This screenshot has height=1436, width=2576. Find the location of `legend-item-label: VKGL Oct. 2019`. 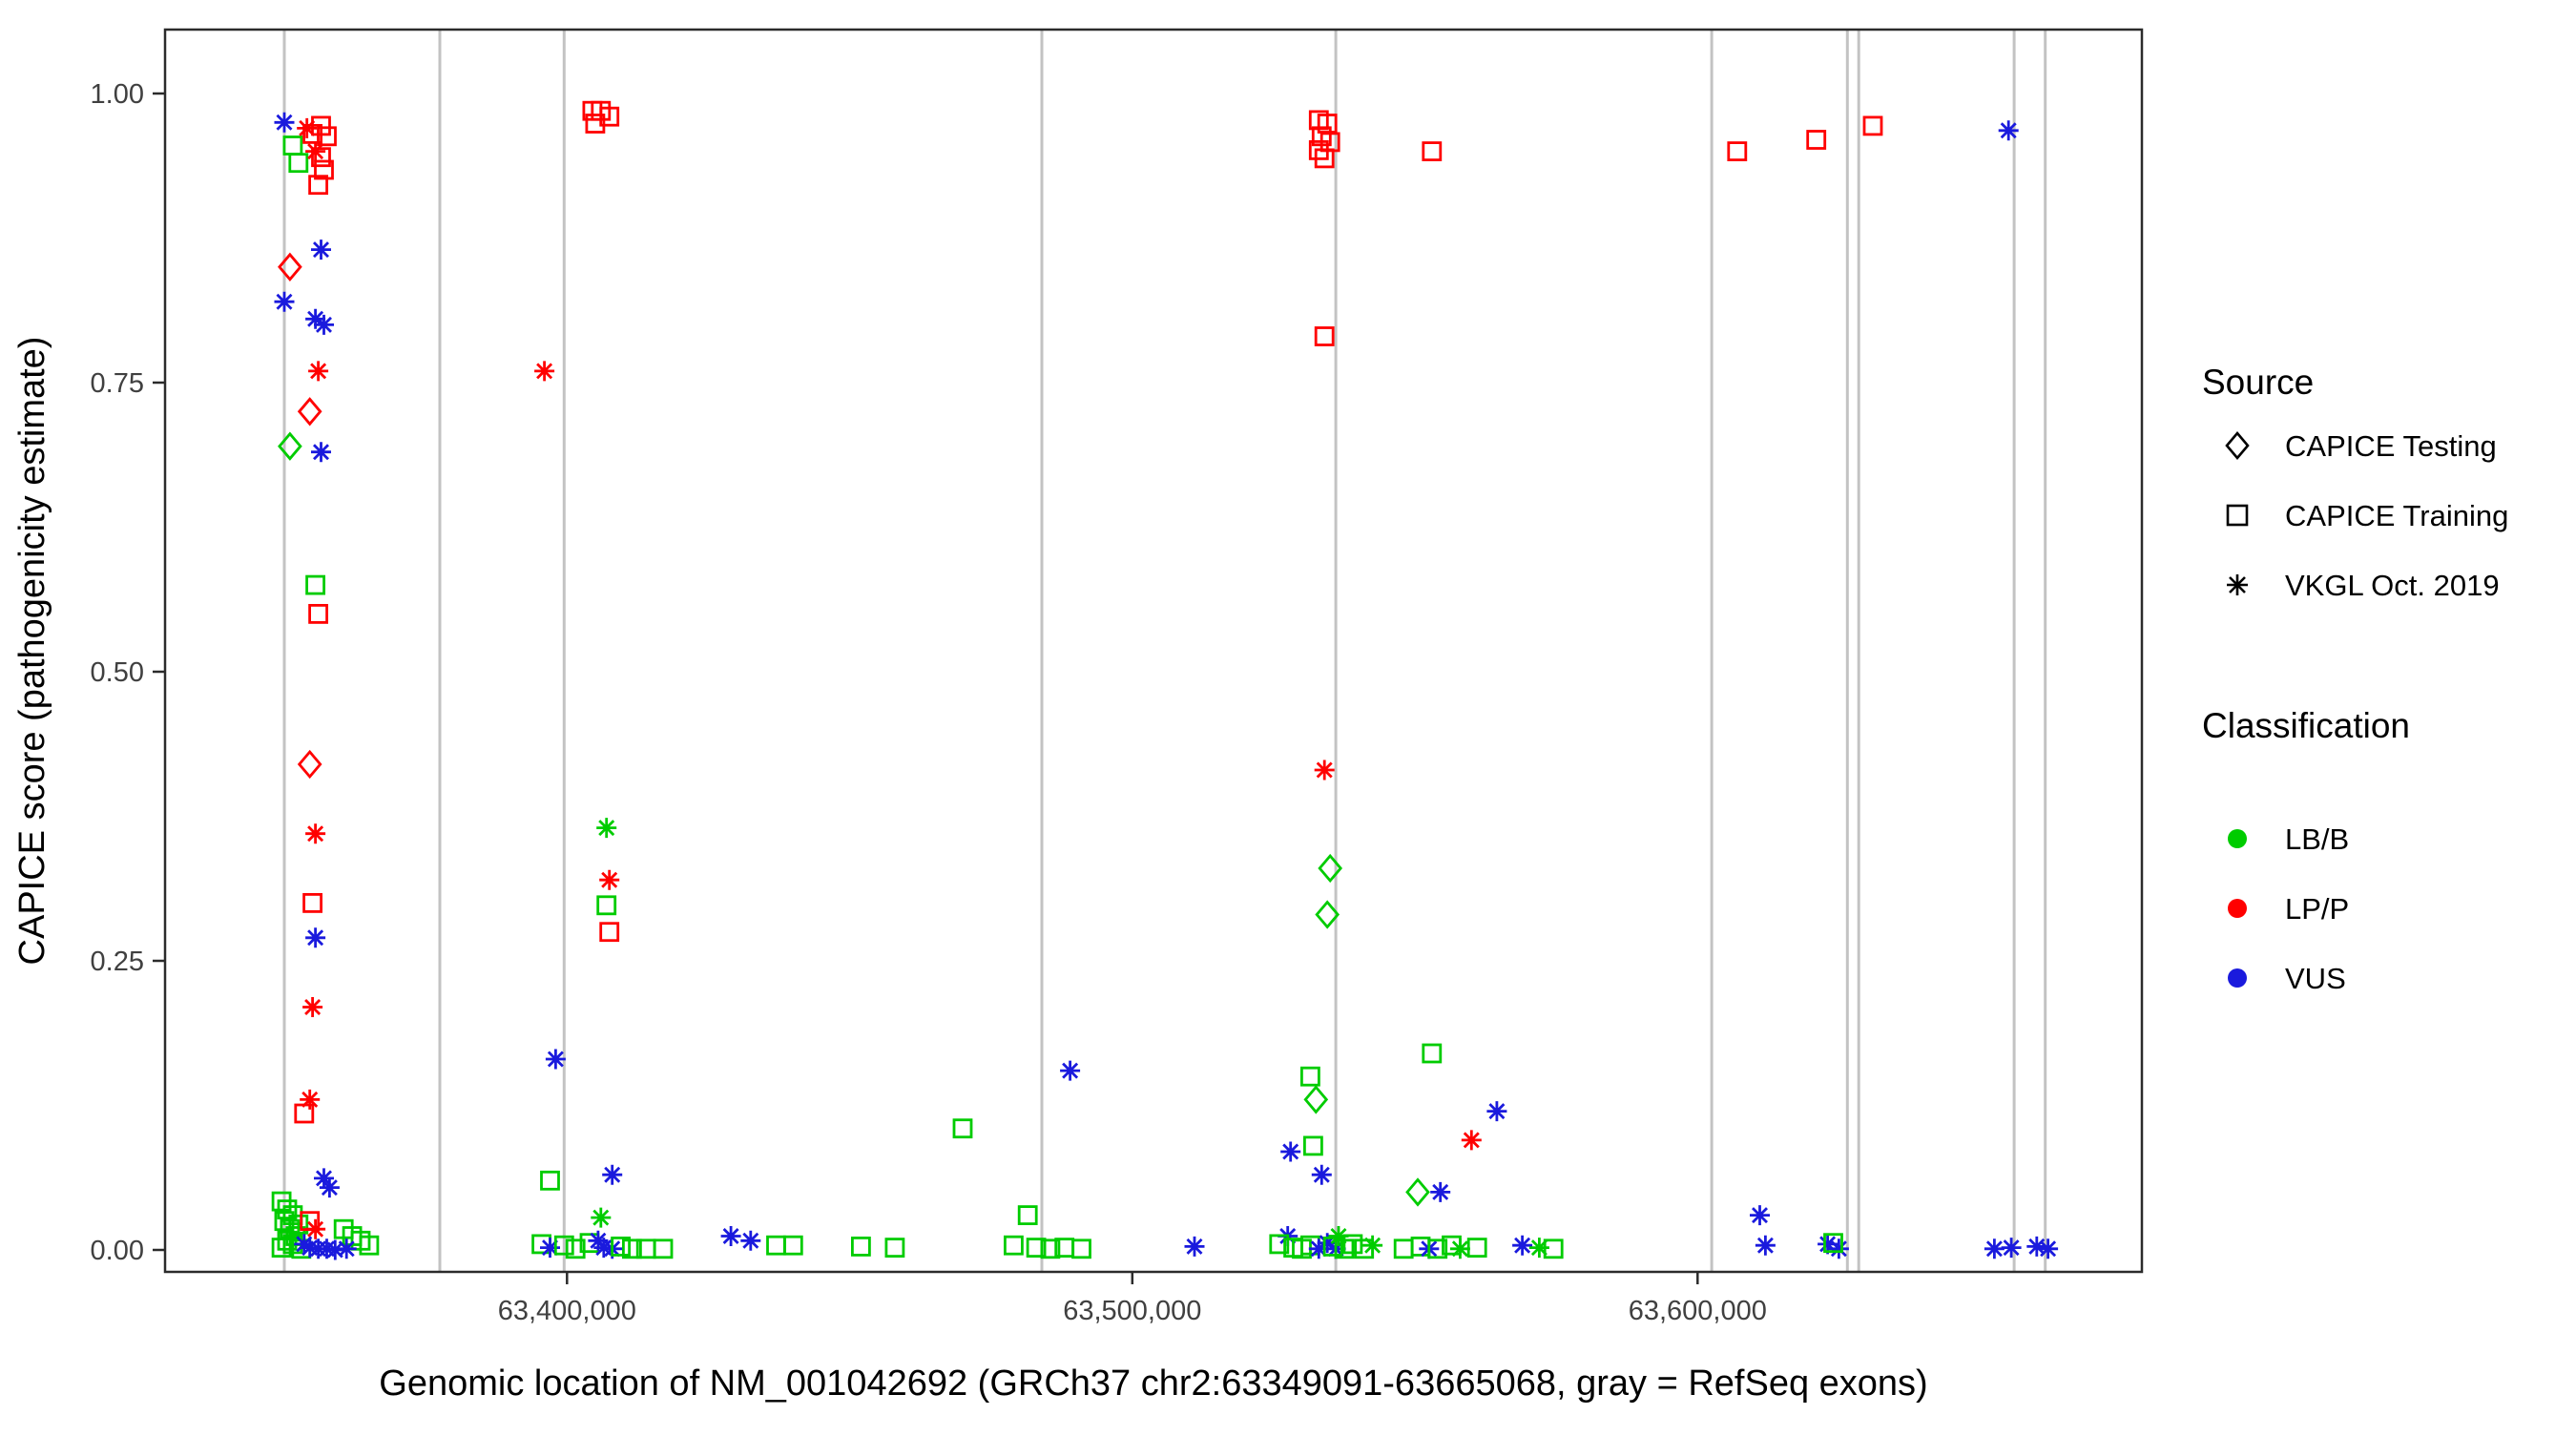

legend-item-label: VKGL Oct. 2019 is located at coordinates (2392, 585).